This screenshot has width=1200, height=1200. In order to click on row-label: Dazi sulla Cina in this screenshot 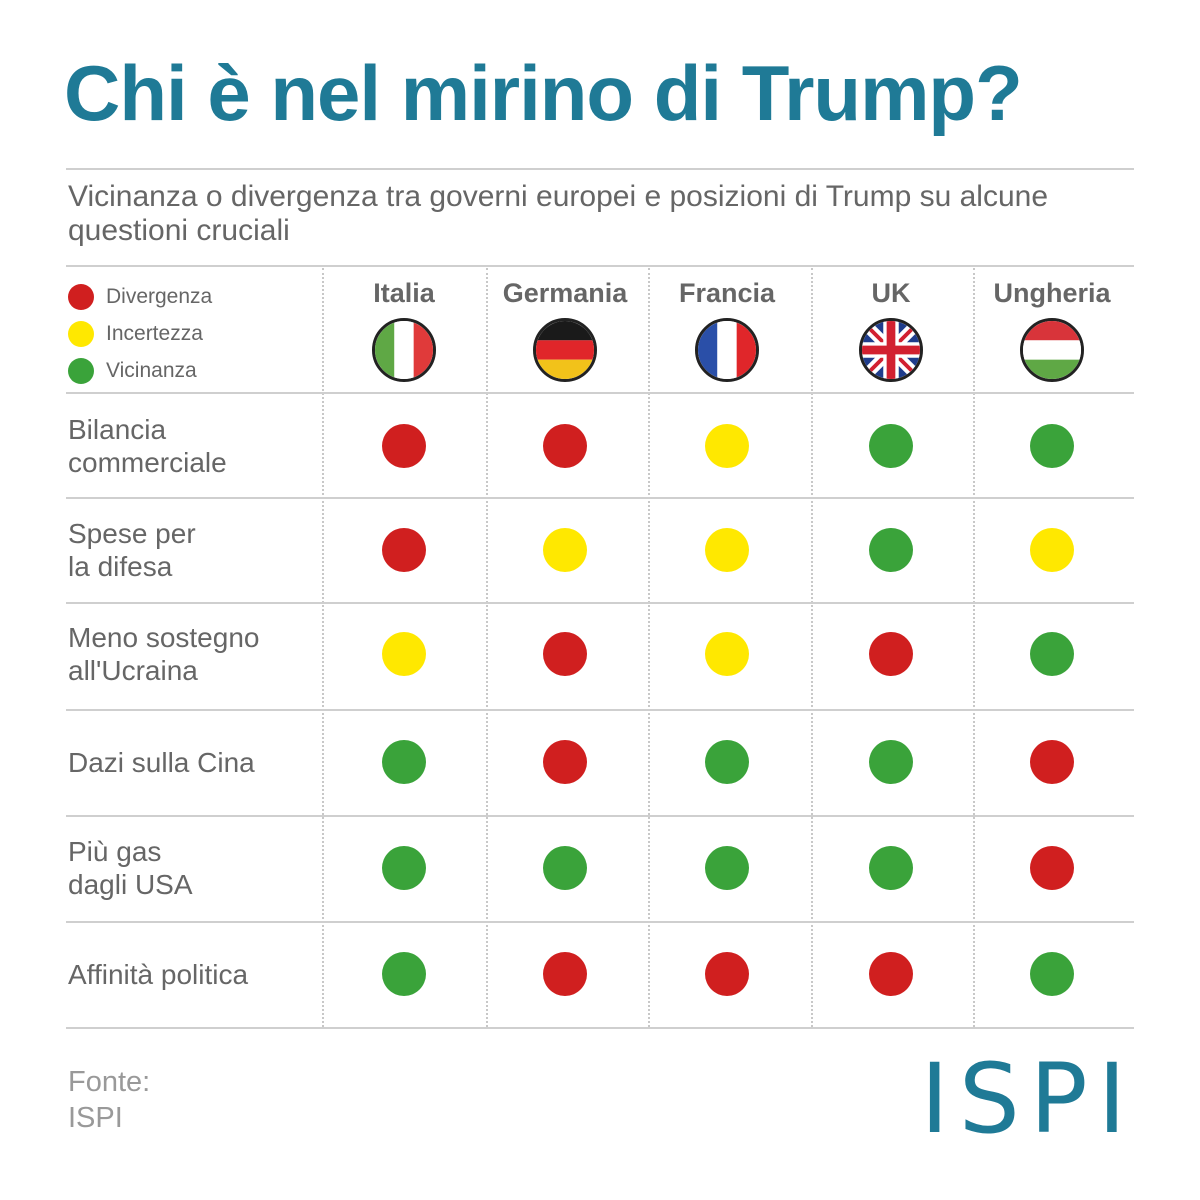, I will do `click(161, 762)`.